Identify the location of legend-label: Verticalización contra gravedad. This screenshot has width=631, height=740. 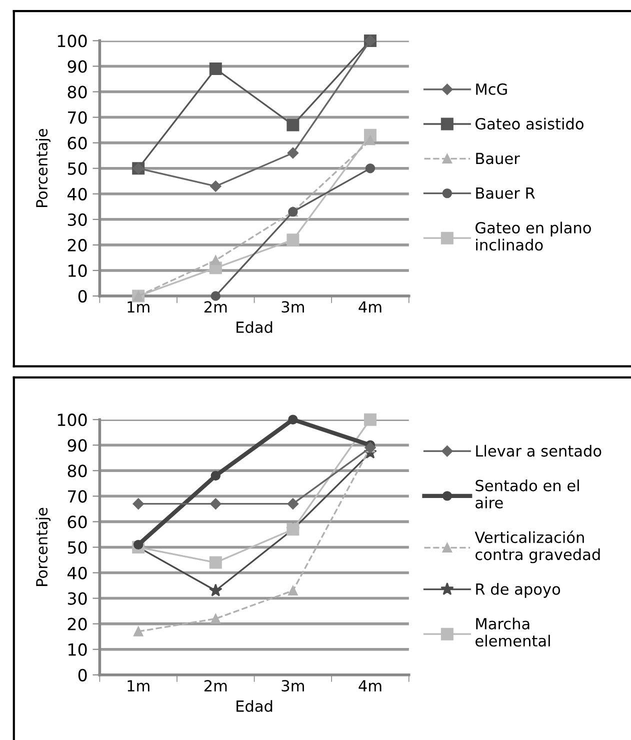
(537, 547).